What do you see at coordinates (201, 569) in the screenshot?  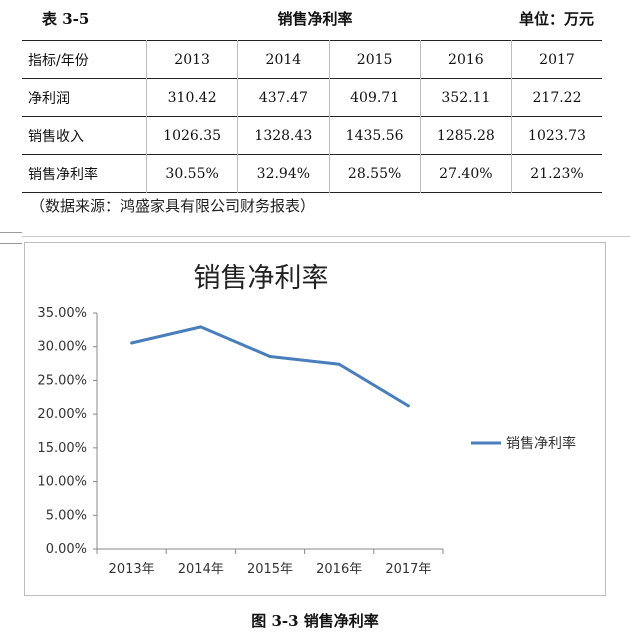 I see `x-tick-label: 2014年` at bounding box center [201, 569].